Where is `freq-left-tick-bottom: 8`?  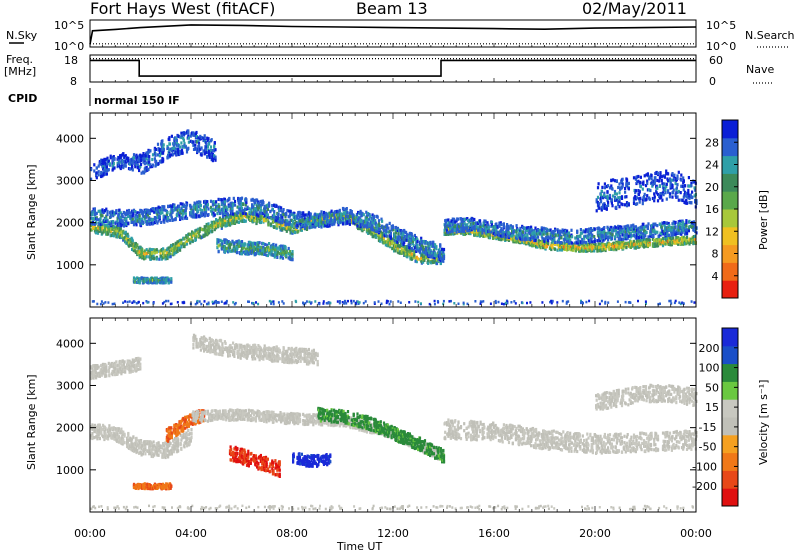 freq-left-tick-bottom: 8 is located at coordinates (73, 81).